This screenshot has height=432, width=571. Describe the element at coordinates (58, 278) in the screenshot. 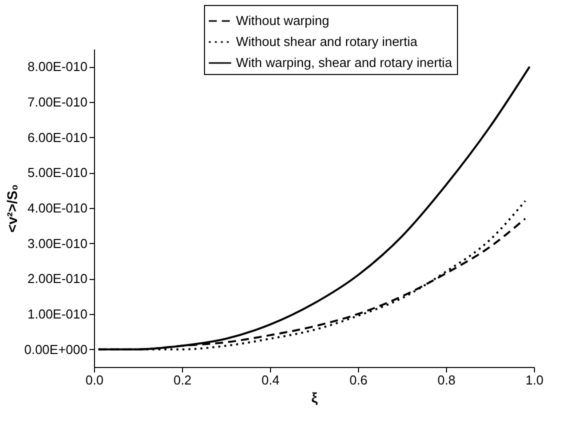

I see `y-tick-label: 2.00E-010` at that location.